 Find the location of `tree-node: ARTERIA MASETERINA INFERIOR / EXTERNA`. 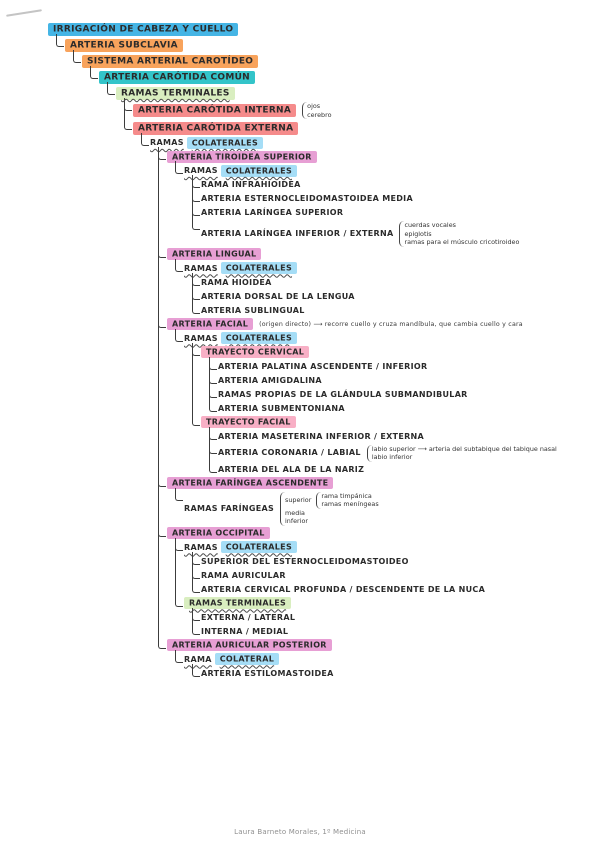

tree-node: ARTERIA MASETERINA INFERIOR / EXTERNA is located at coordinates (383, 436).